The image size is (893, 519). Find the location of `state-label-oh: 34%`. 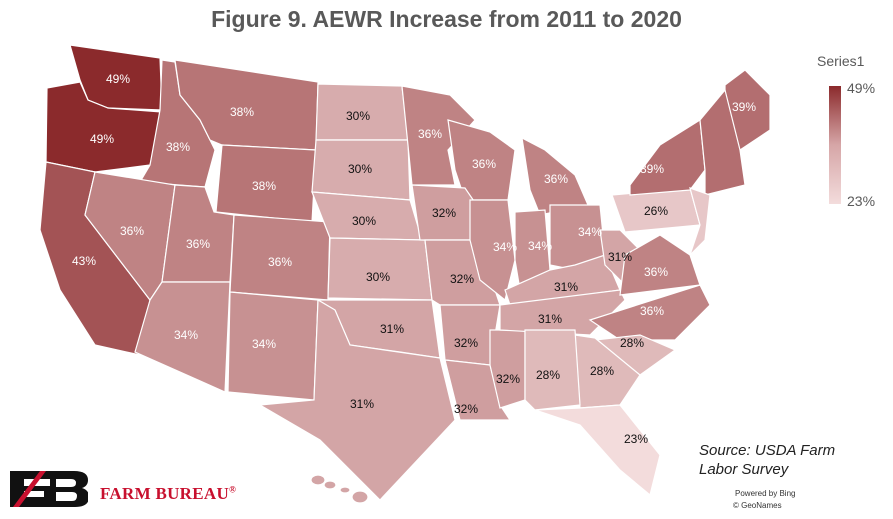

state-label-oh: 34% is located at coordinates (590, 232).